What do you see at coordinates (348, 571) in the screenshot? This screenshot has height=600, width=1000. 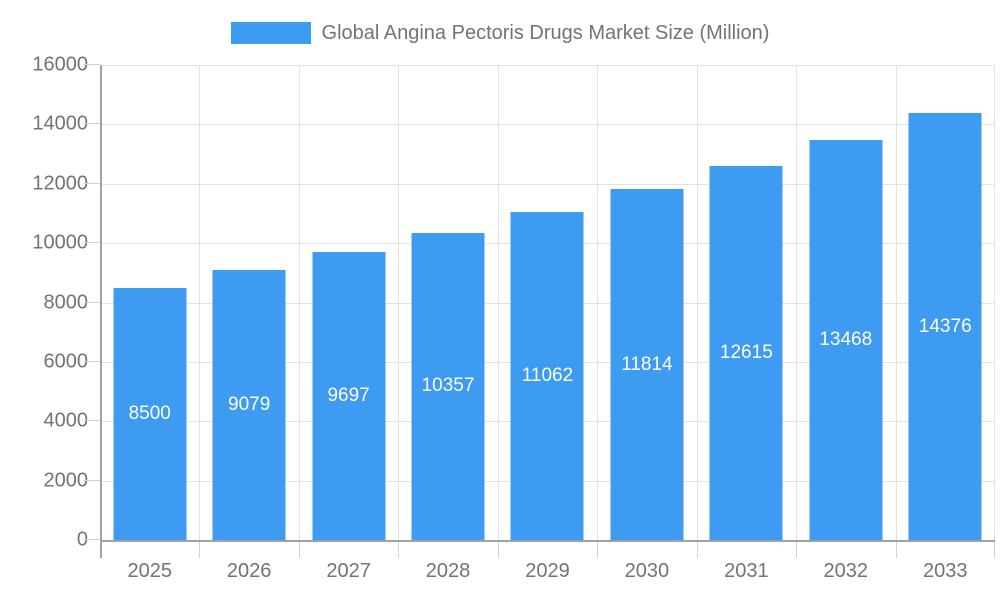 I see `x-tick-label: 2027` at bounding box center [348, 571].